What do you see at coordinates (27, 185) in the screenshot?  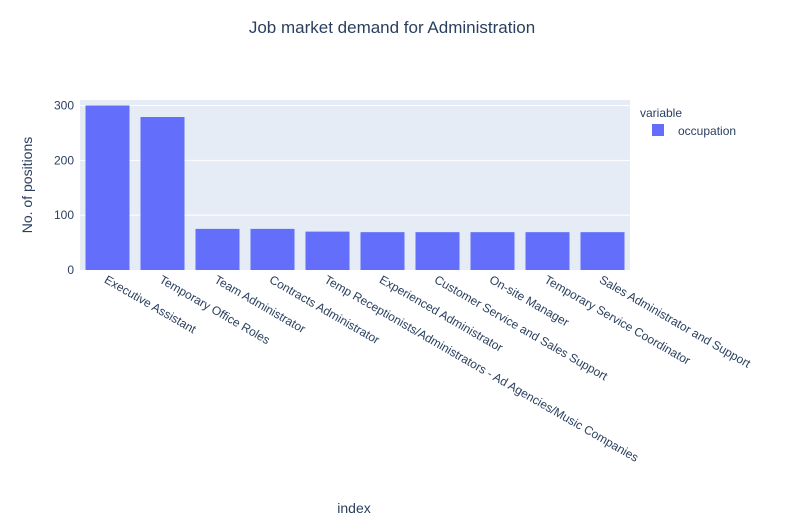 I see `y-axis-title: No. of positions` at bounding box center [27, 185].